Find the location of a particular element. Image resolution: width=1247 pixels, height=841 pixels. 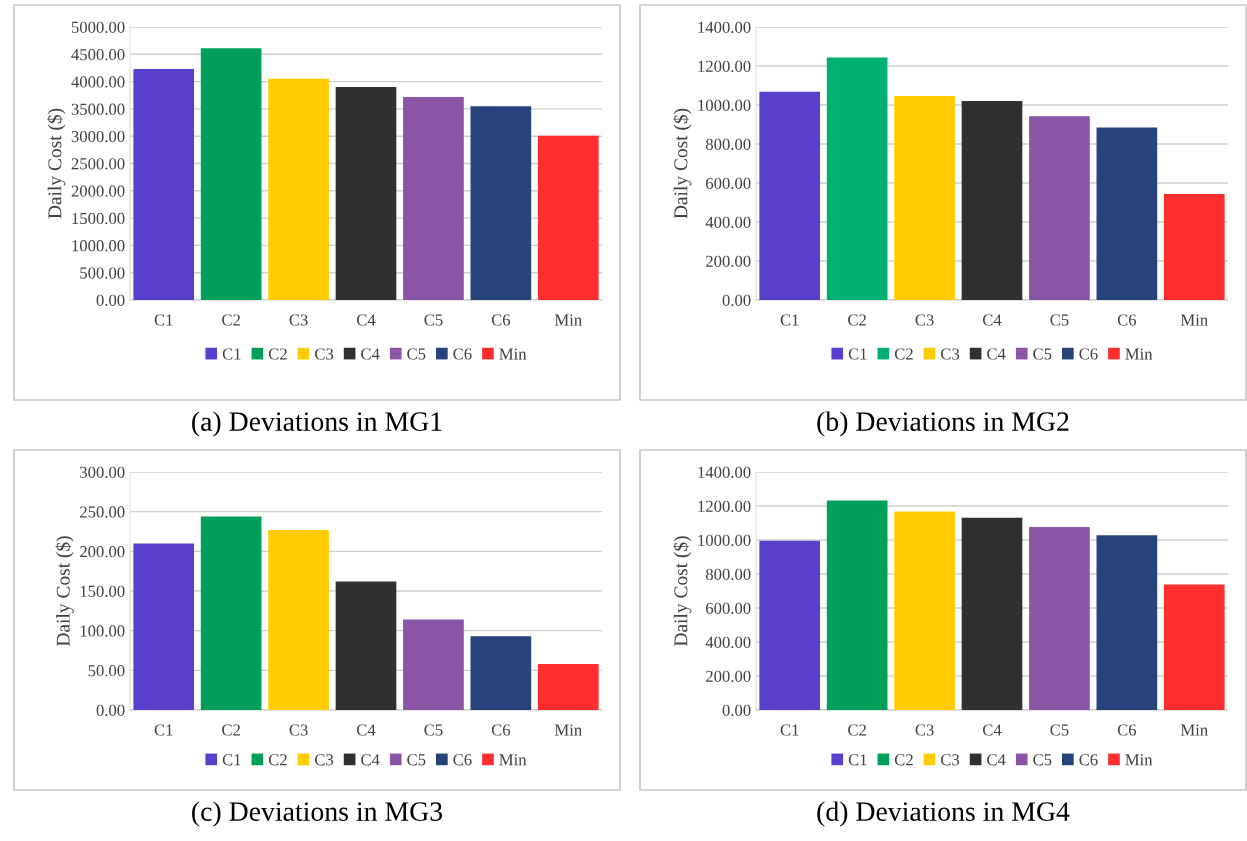

y-tick-label: 300.00 is located at coordinates (102, 472).